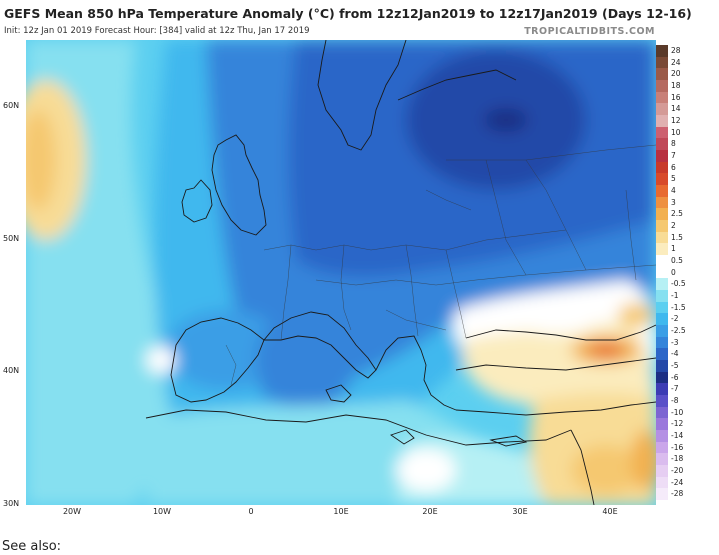 This screenshot has width=719, height=555. Describe the element at coordinates (560, 332) in the screenshot. I see `black-sea-north-coast` at that location.